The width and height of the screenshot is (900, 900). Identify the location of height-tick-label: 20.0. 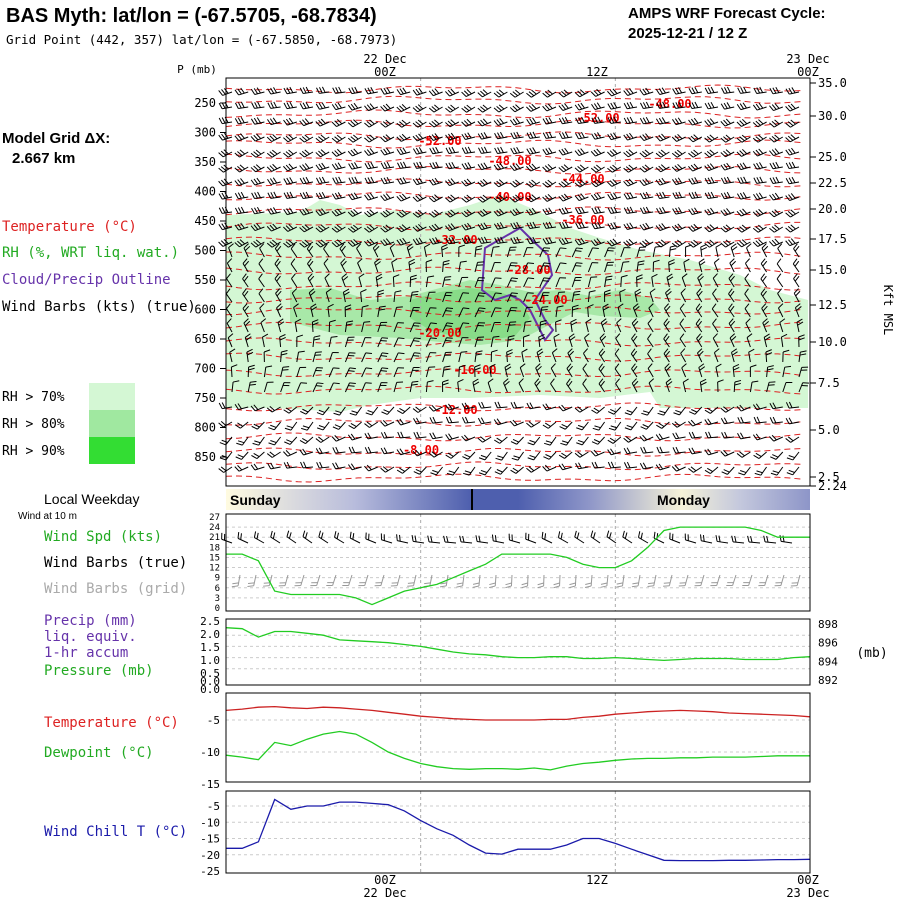
(832, 209).